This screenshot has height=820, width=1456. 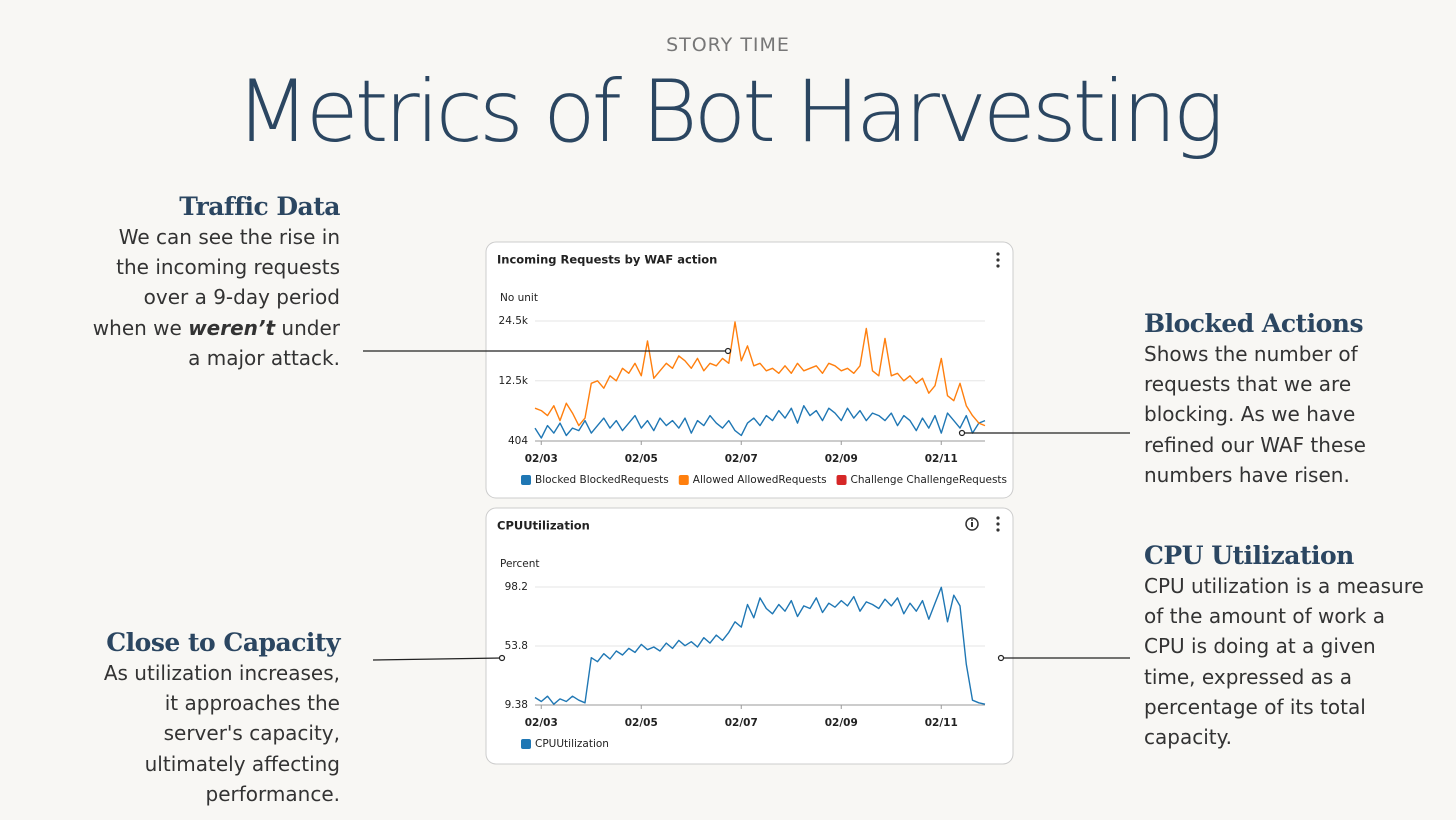 I want to click on legend-label: Blocked BlockedRequests, so click(x=602, y=480).